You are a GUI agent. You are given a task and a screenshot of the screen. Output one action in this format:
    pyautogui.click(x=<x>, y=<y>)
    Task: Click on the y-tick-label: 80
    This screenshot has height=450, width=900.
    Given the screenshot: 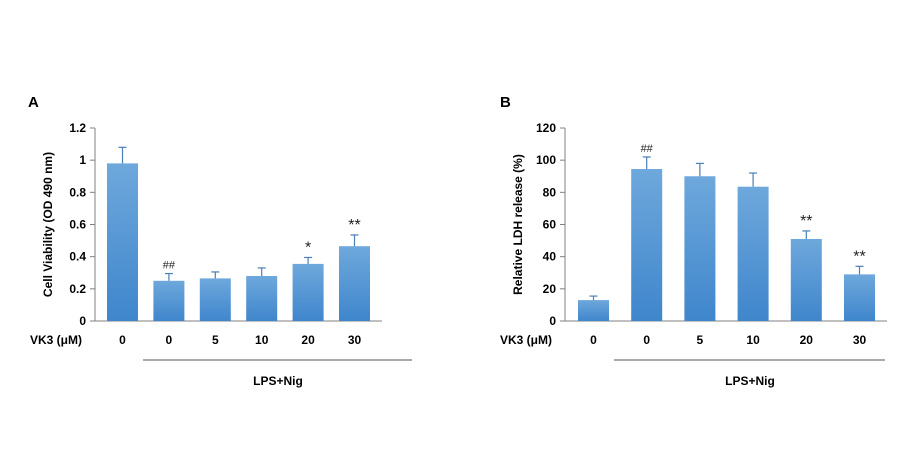 What is the action you would take?
    pyautogui.click(x=550, y=192)
    